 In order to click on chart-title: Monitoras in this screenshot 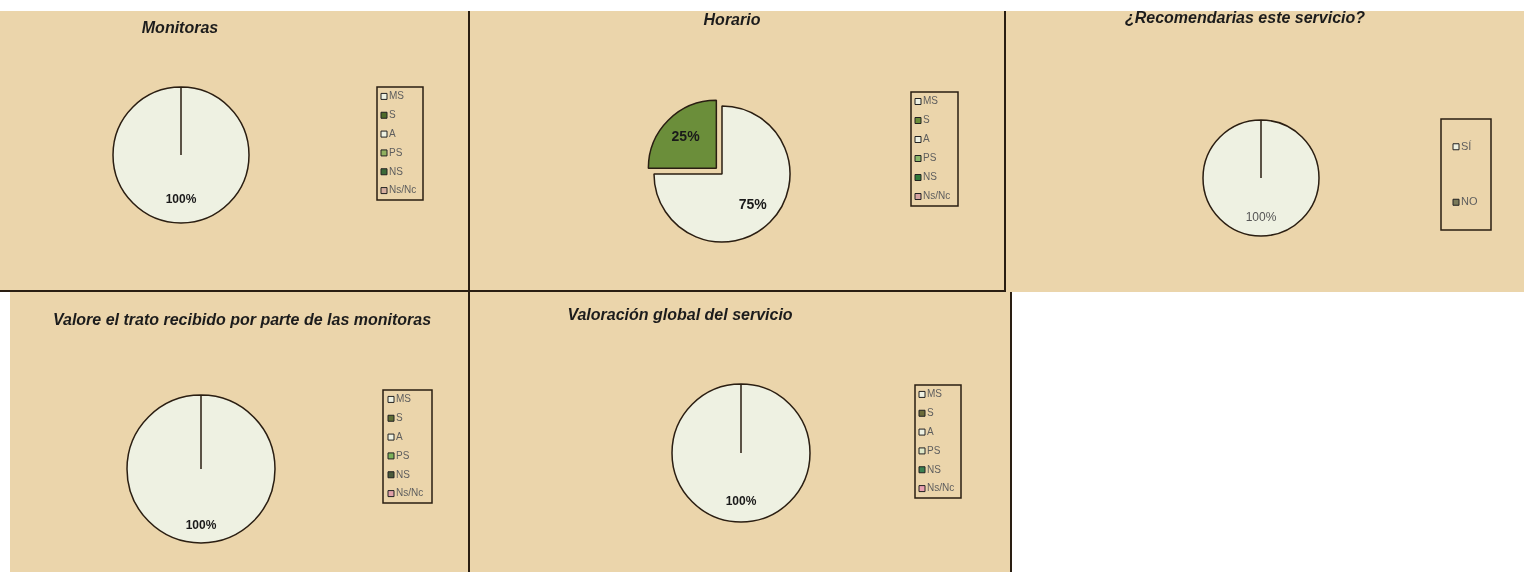, I will do `click(180, 28)`.